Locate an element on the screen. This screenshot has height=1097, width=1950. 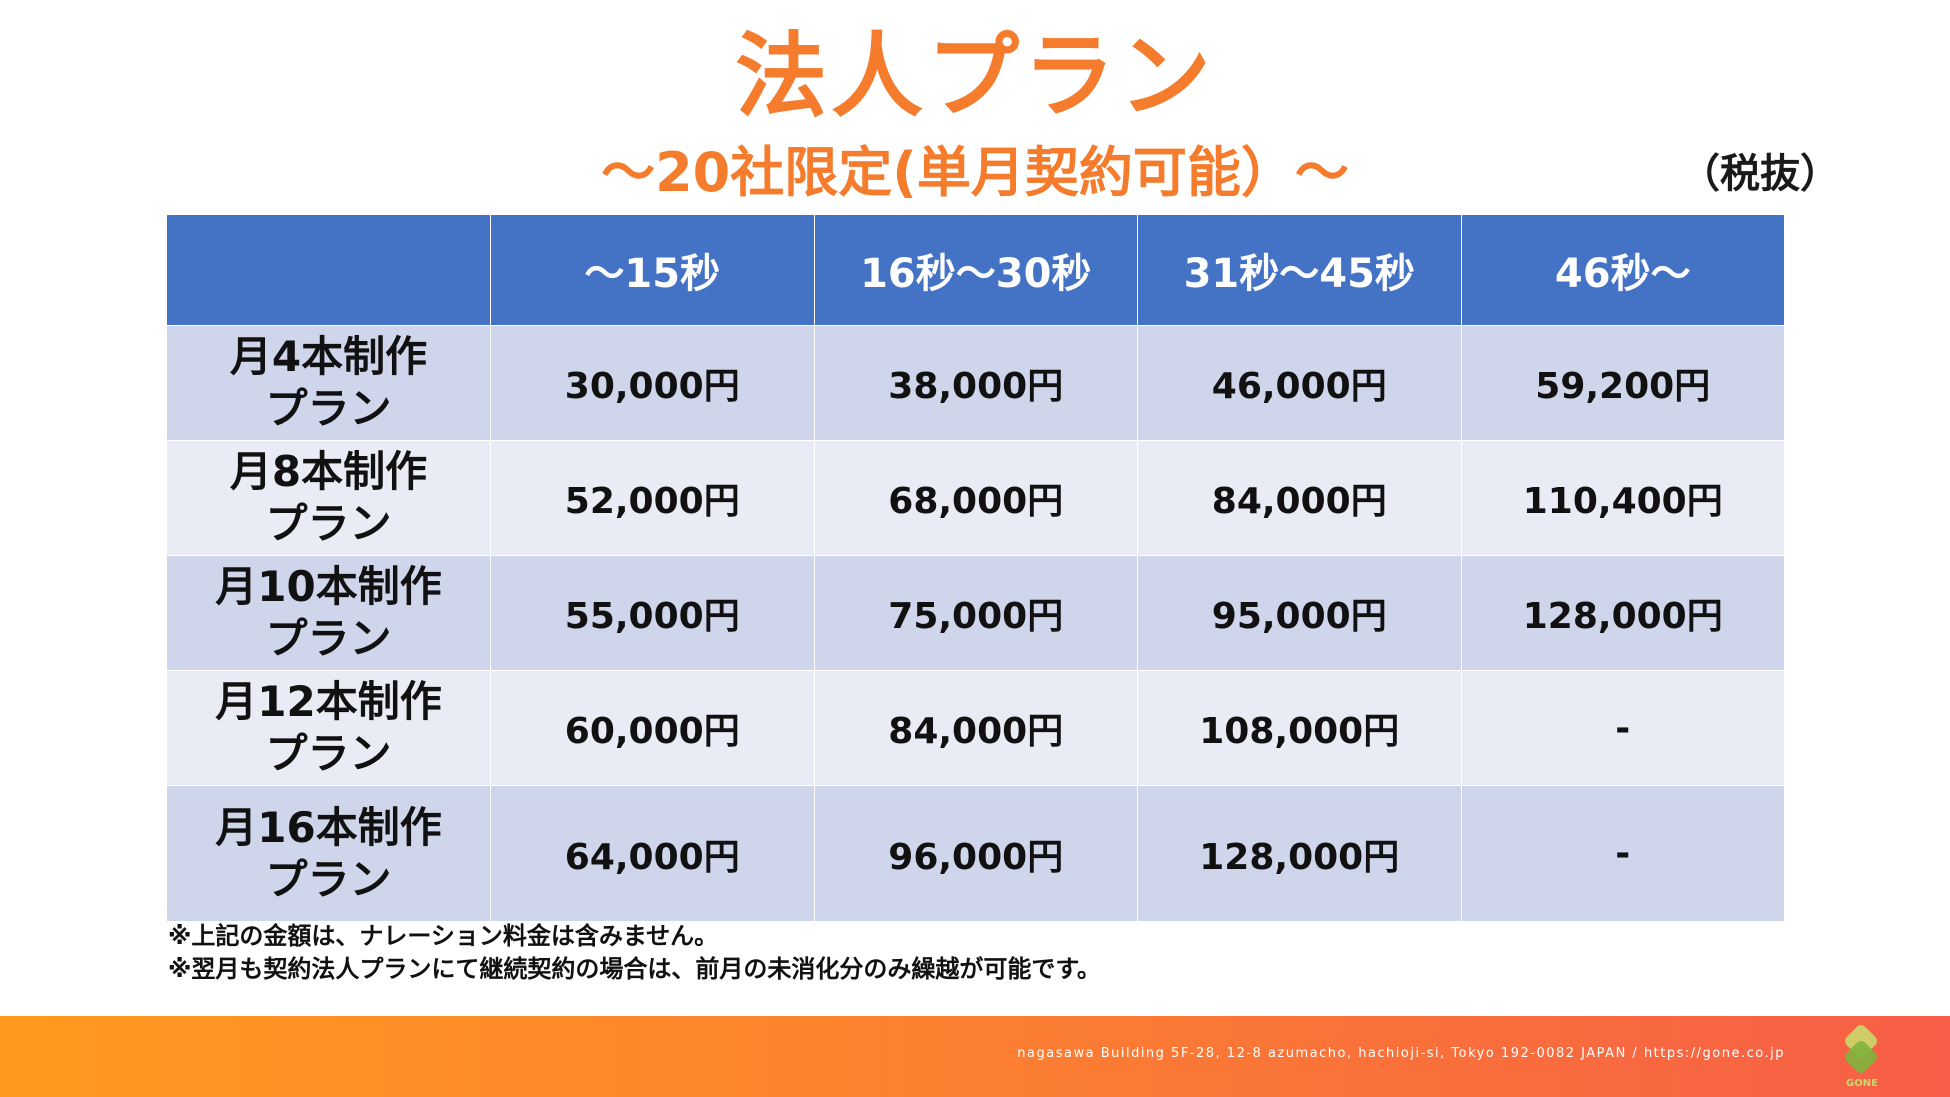
price-cell: 108,000円 is located at coordinates (1299, 728).